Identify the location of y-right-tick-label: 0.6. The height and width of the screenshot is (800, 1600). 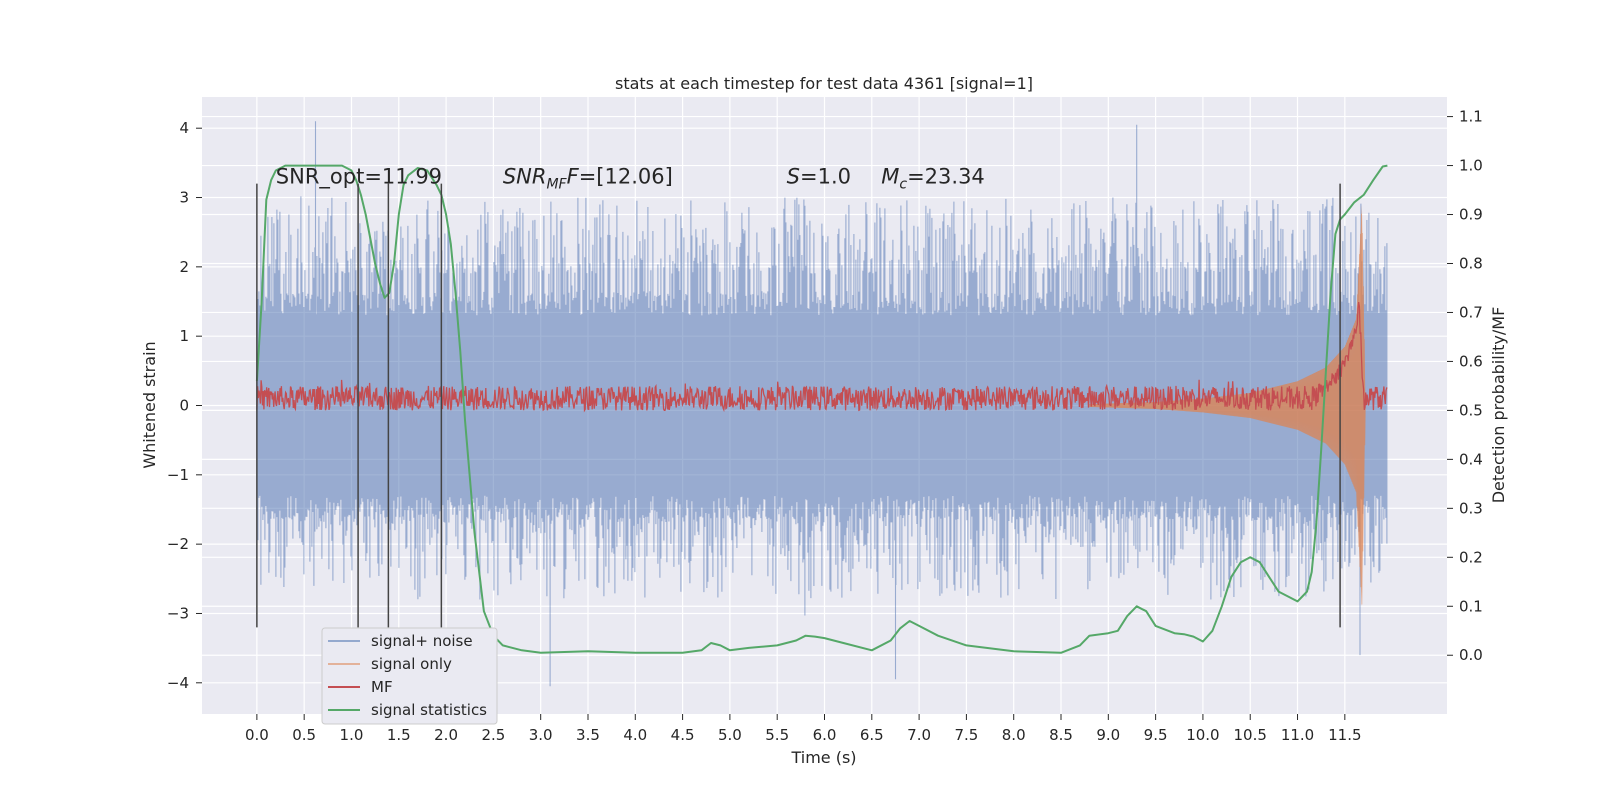
(1471, 361).